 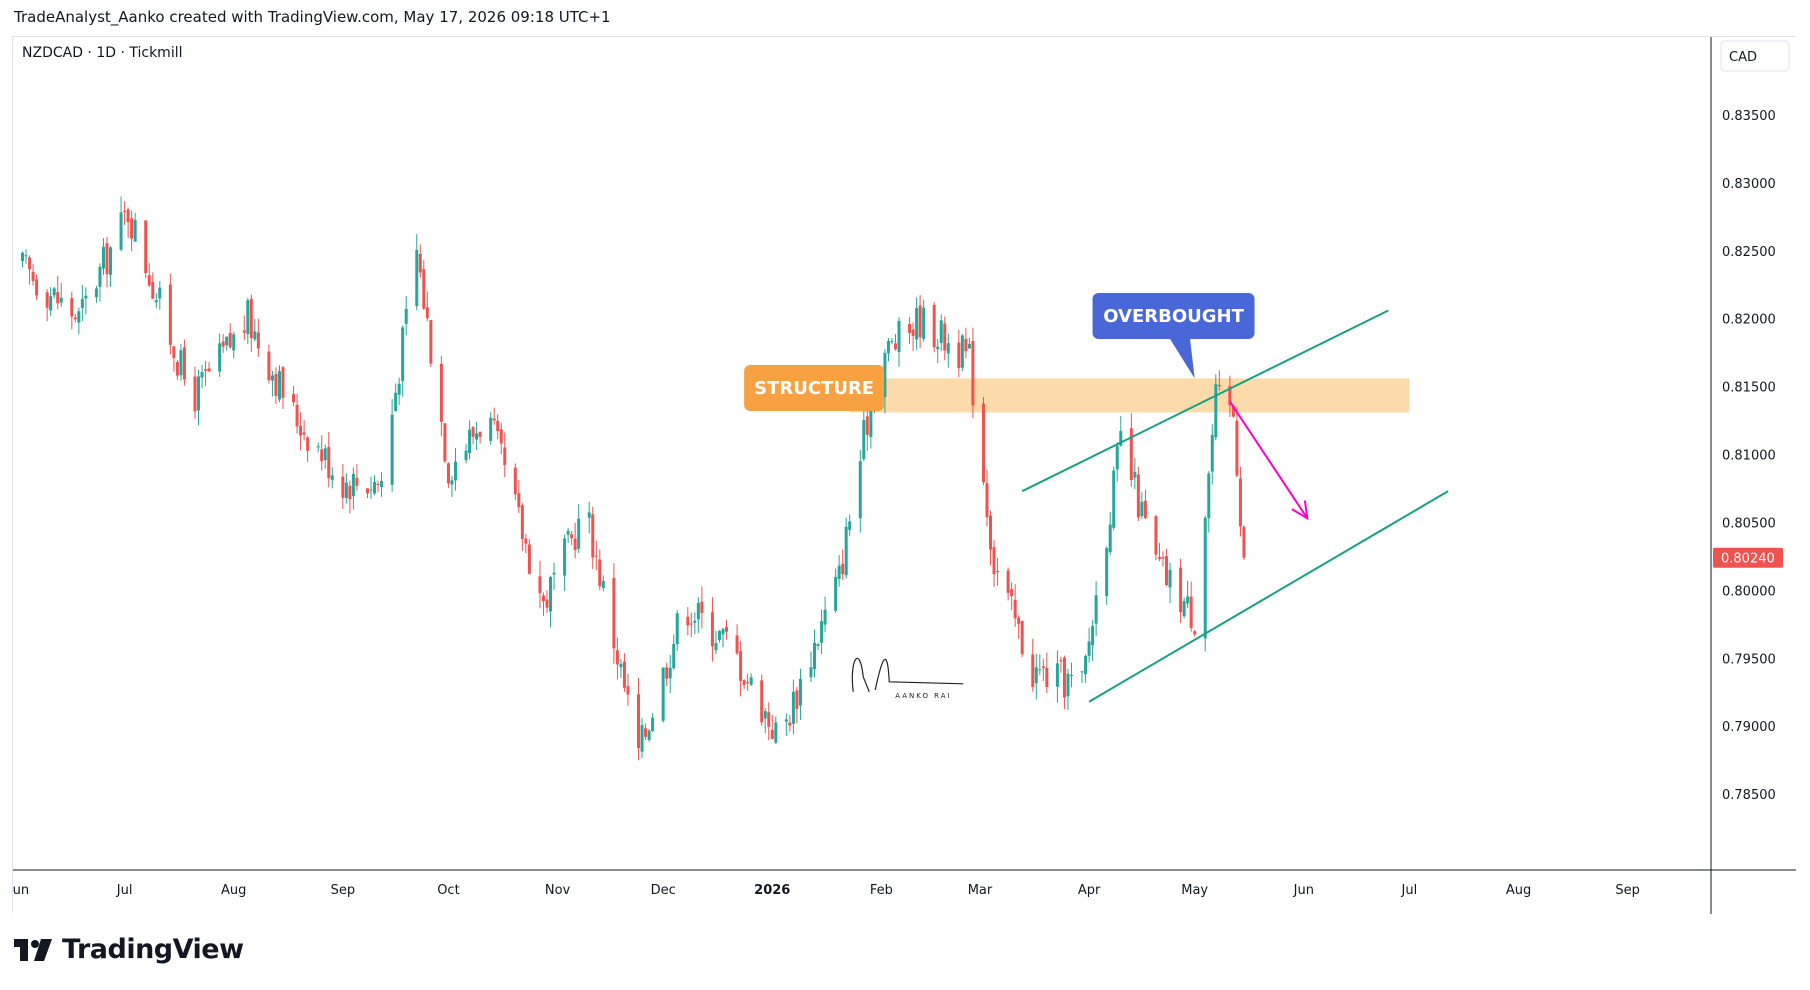 What do you see at coordinates (343, 890) in the screenshot?
I see `time-tick-label: Sep` at bounding box center [343, 890].